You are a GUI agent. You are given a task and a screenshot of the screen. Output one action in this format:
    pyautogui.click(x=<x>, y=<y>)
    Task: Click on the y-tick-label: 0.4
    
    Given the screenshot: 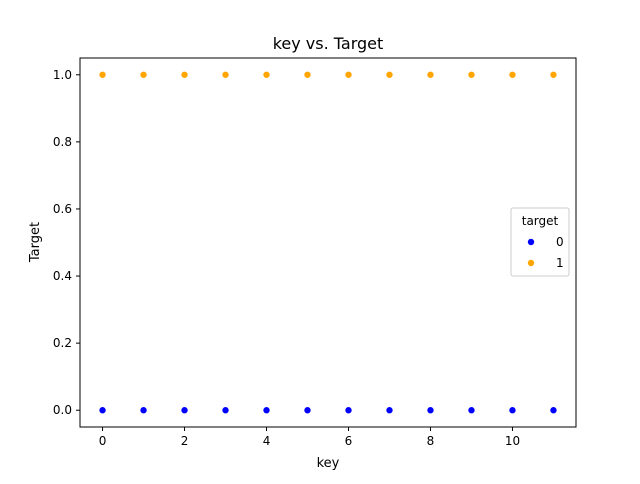 What is the action you would take?
    pyautogui.click(x=62, y=276)
    